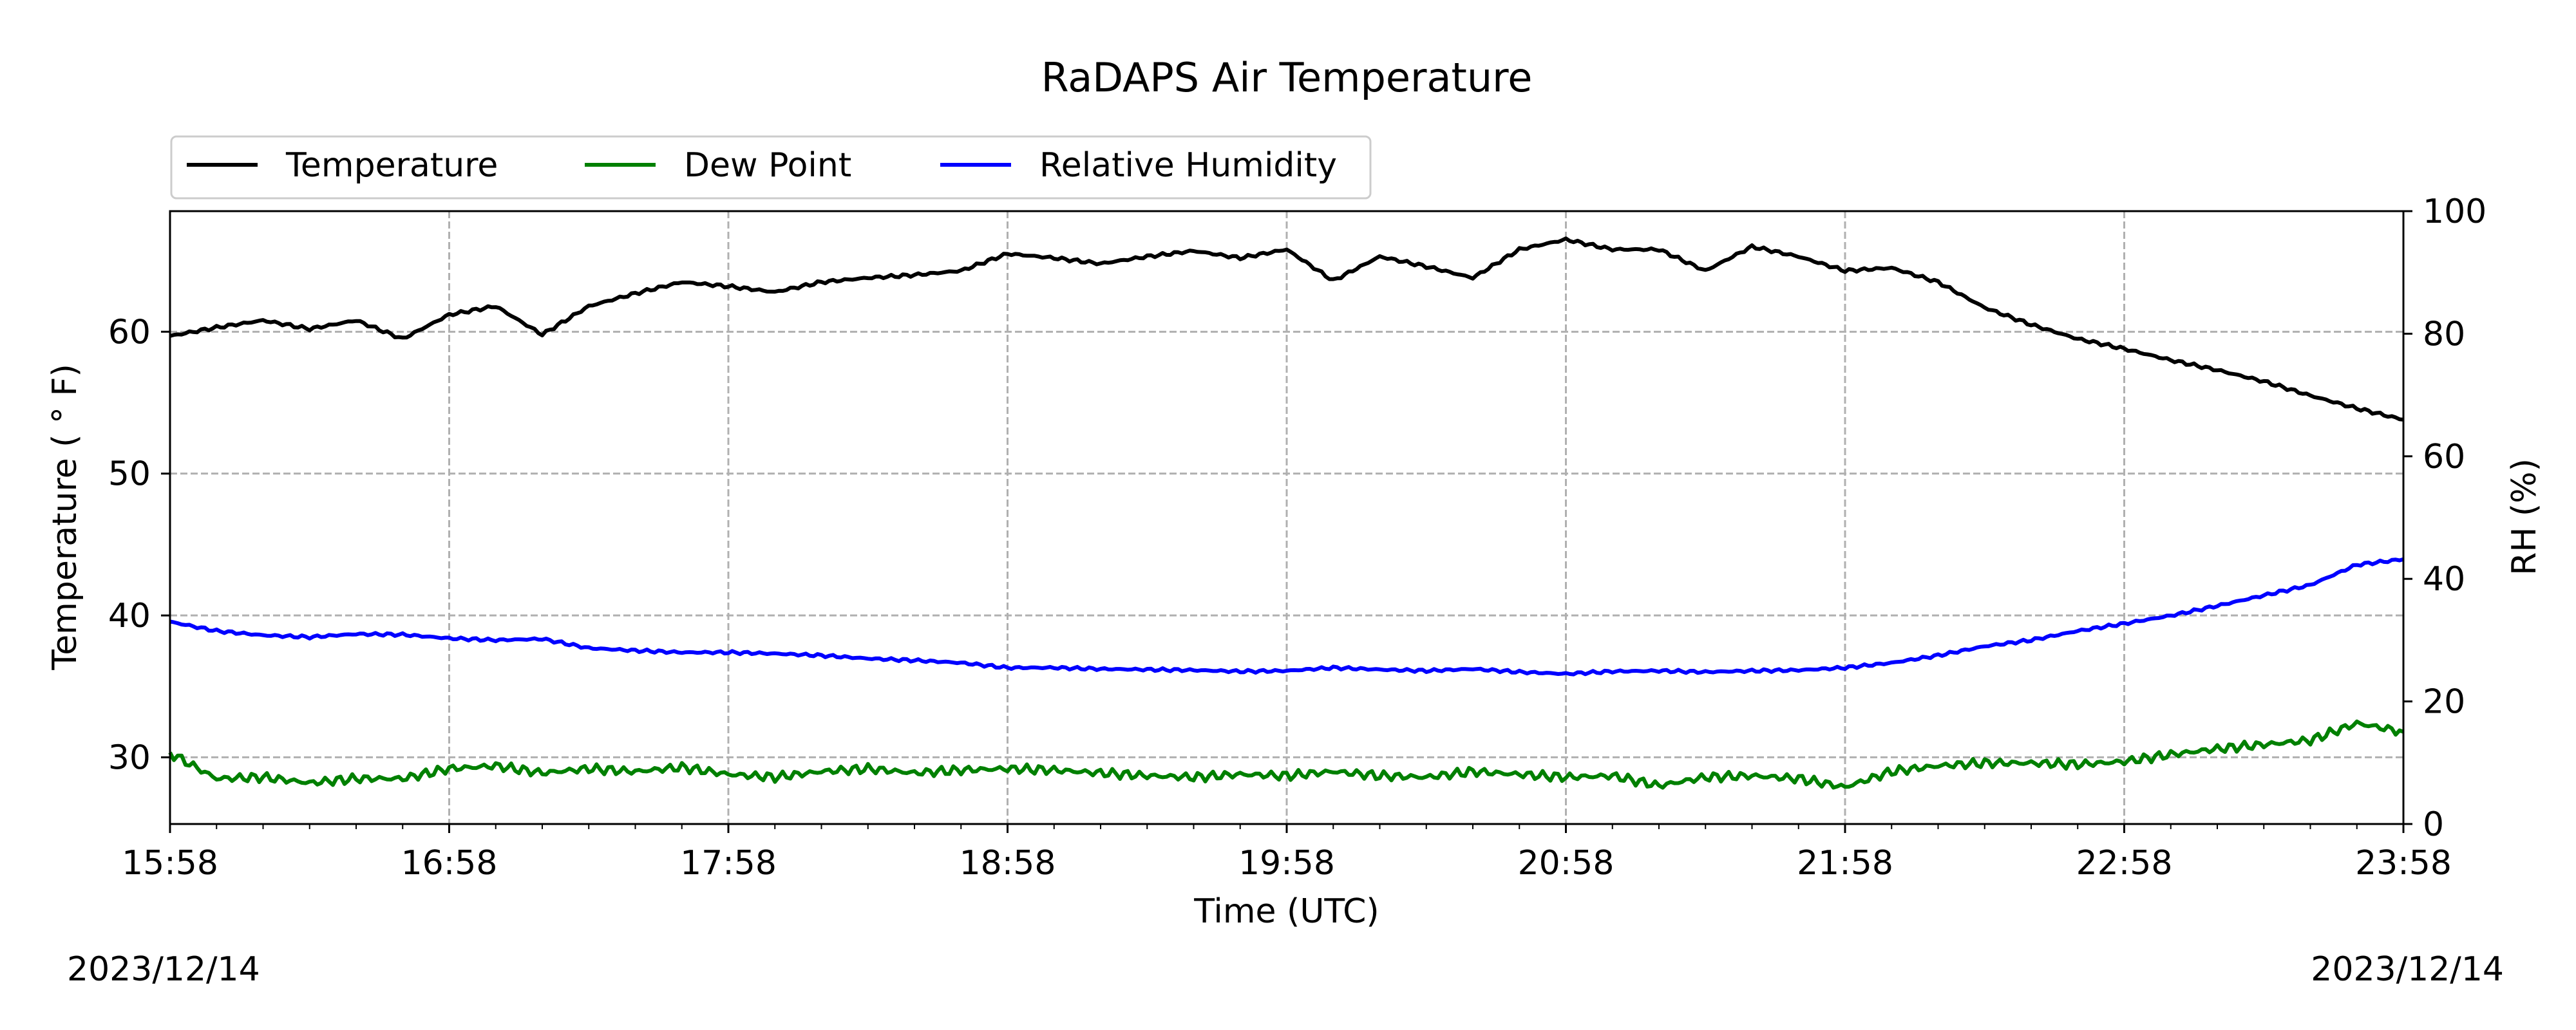 This screenshot has height=1030, width=2576. What do you see at coordinates (129, 616) in the screenshot?
I see `y-tick-label: 40` at bounding box center [129, 616].